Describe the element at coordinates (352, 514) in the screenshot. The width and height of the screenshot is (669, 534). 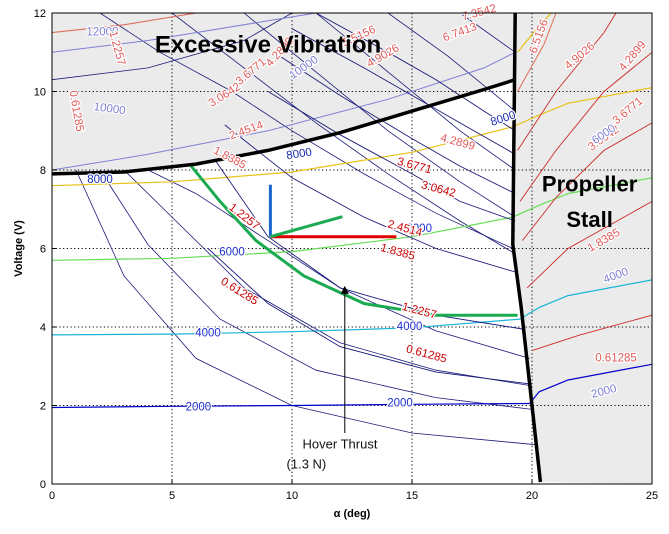
I see `x-axis-label: α (deg)` at that location.